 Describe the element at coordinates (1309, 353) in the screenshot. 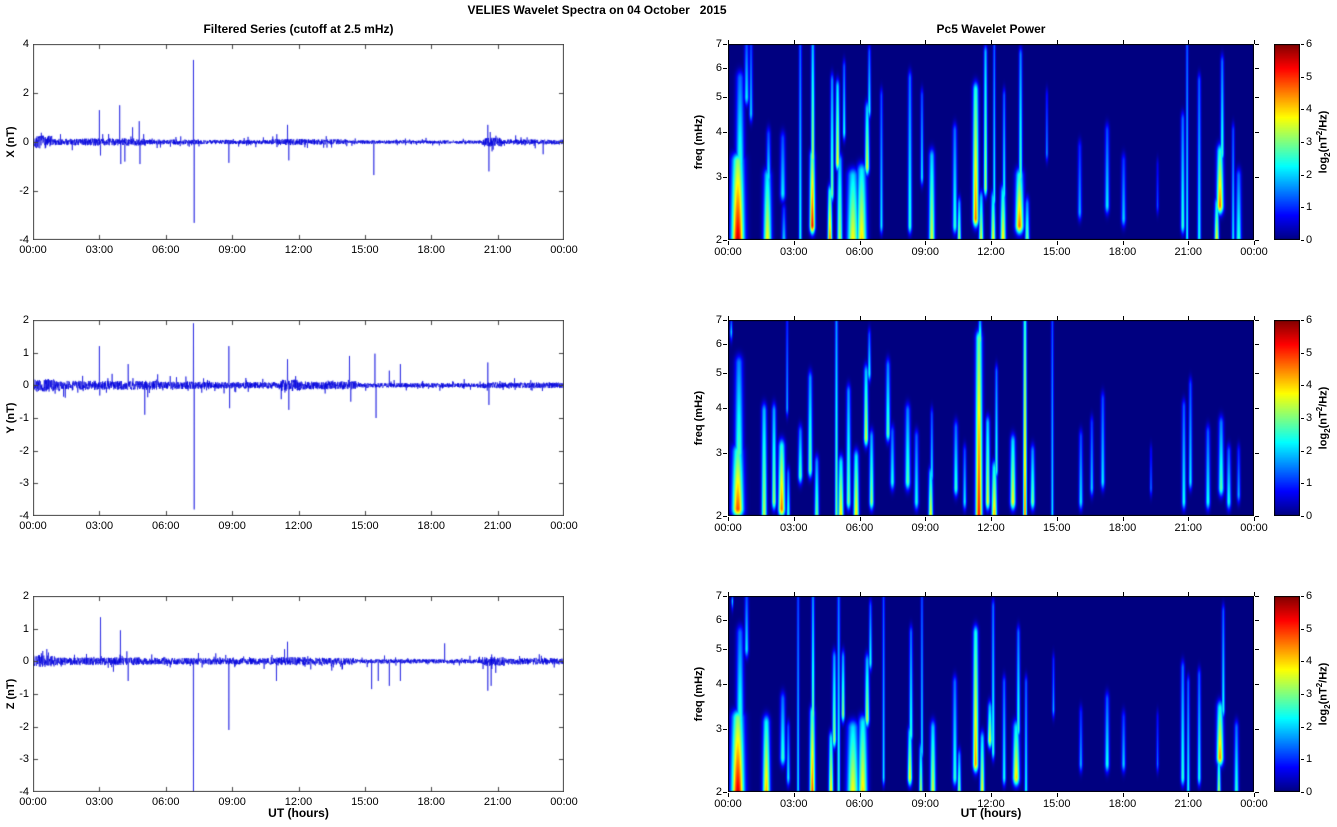

I see `colorbar-tick-label: 5` at that location.